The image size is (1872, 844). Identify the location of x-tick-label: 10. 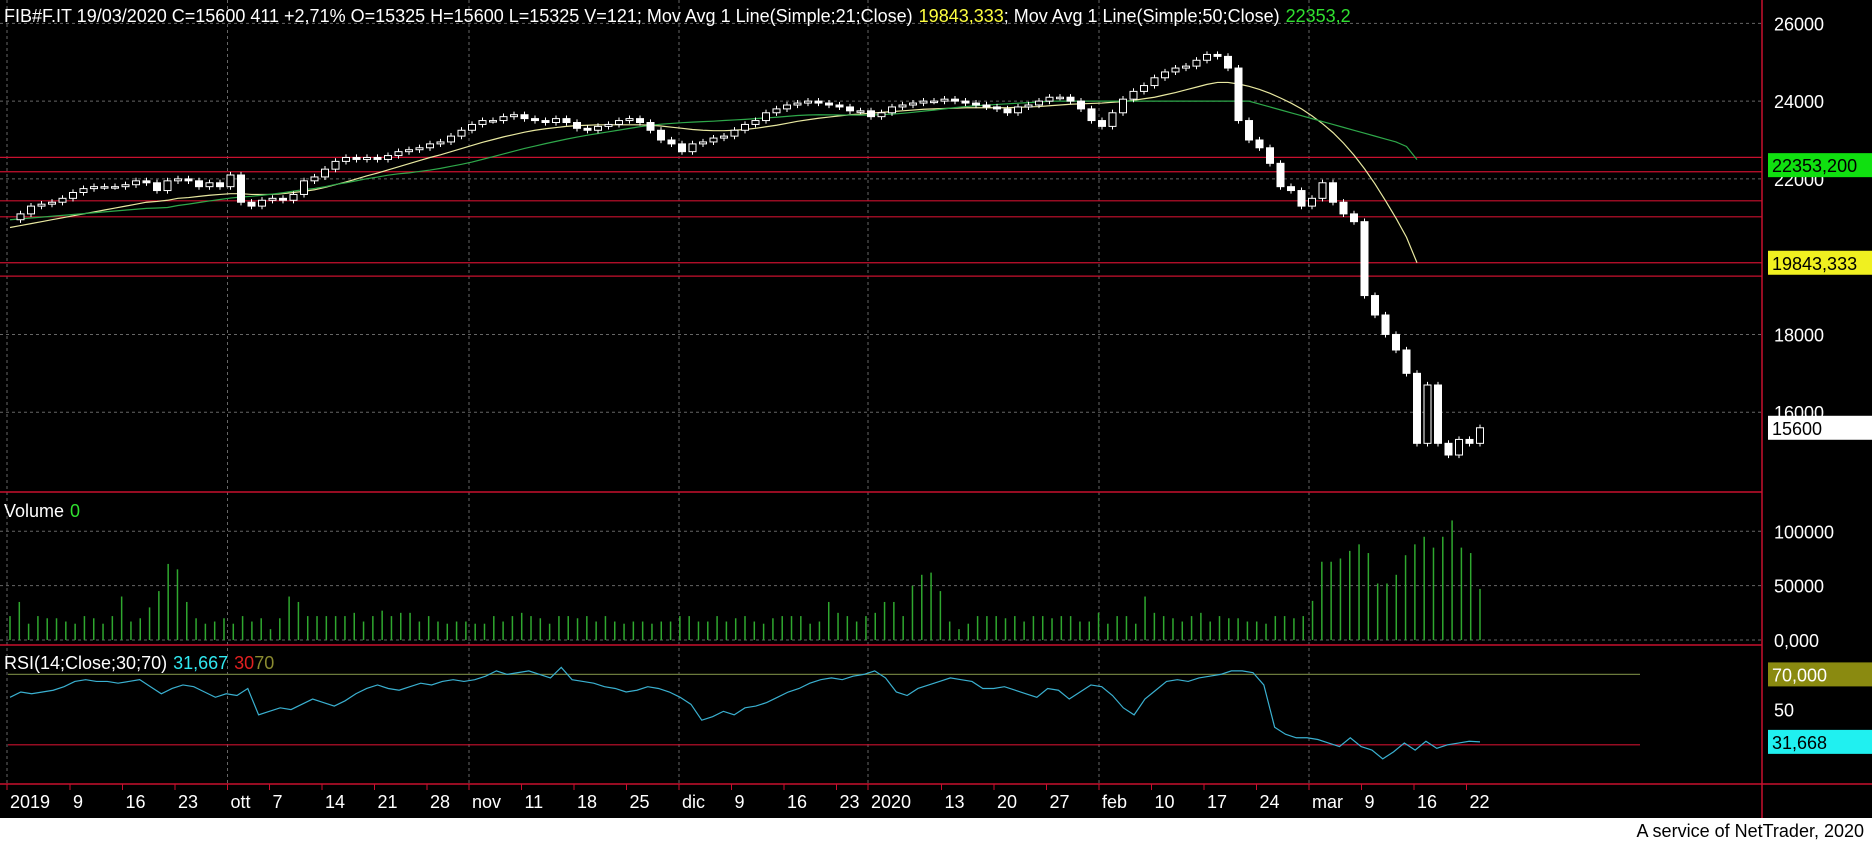
(1165, 802).